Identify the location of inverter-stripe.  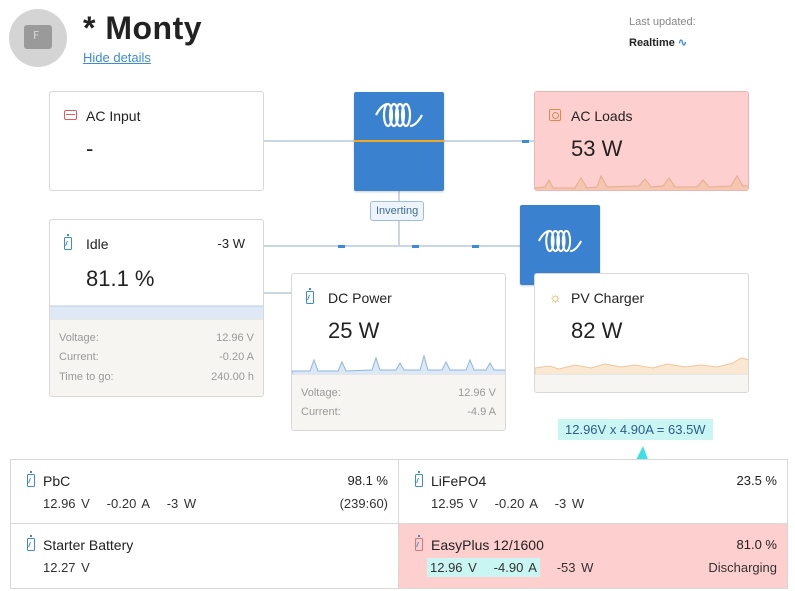
(399, 141).